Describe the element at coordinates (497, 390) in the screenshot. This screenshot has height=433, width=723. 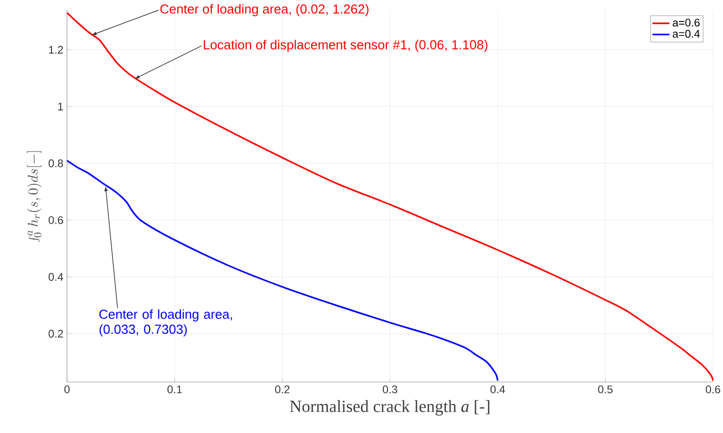
I see `x-tick-label: 0.4` at that location.